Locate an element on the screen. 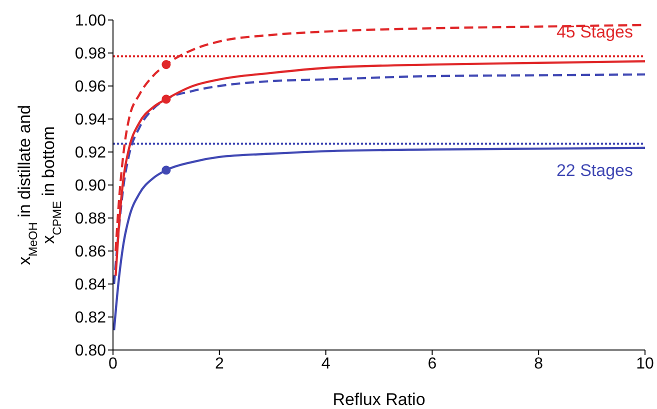  y-tick-label: 0.92 is located at coordinates (90, 153).